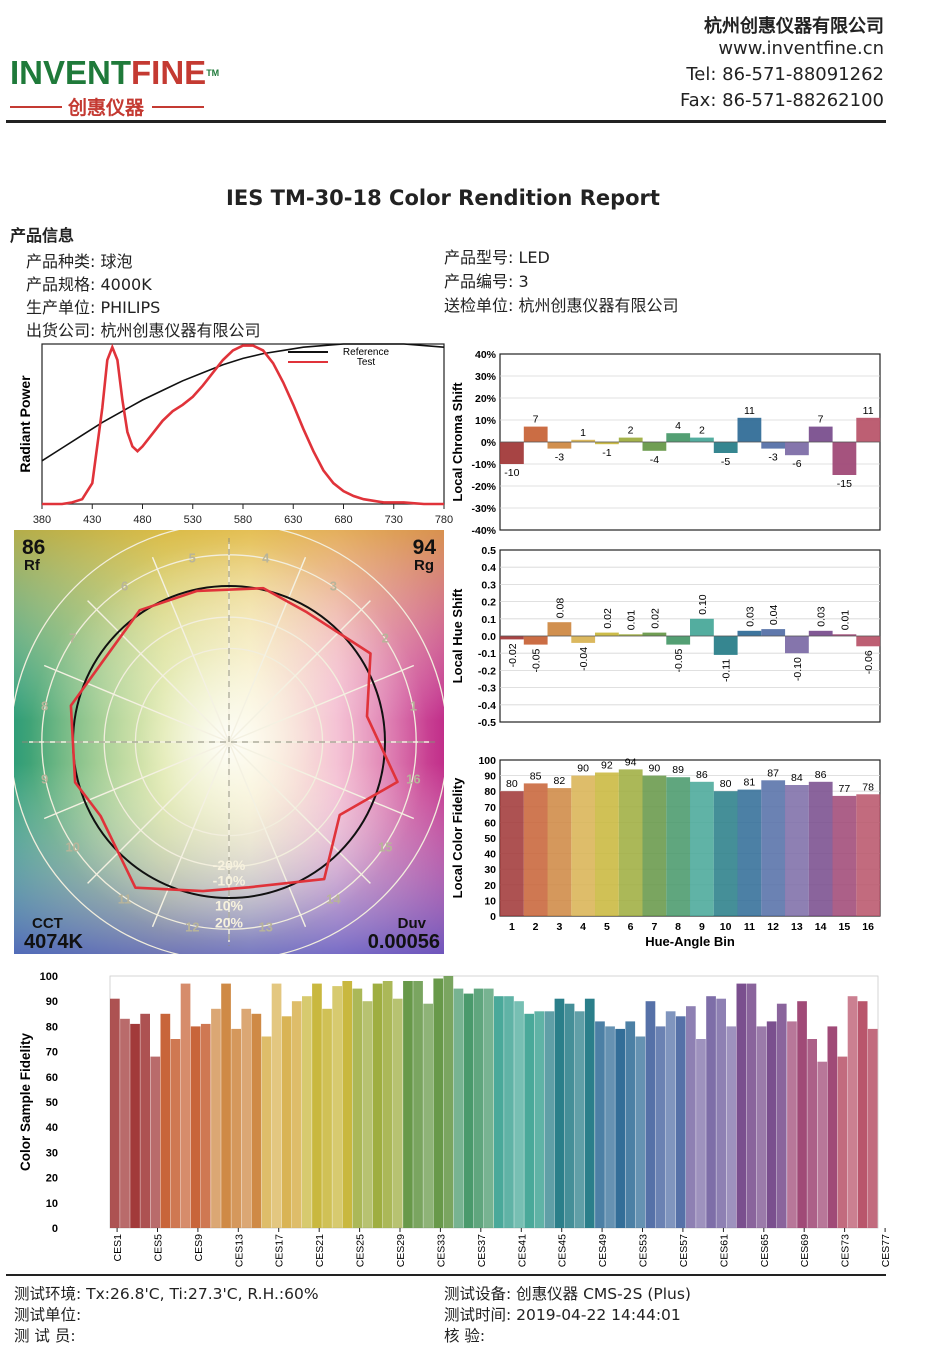 The image size is (936, 1353). Describe the element at coordinates (560, 781) in the screenshot. I see `data-label: 82` at that location.